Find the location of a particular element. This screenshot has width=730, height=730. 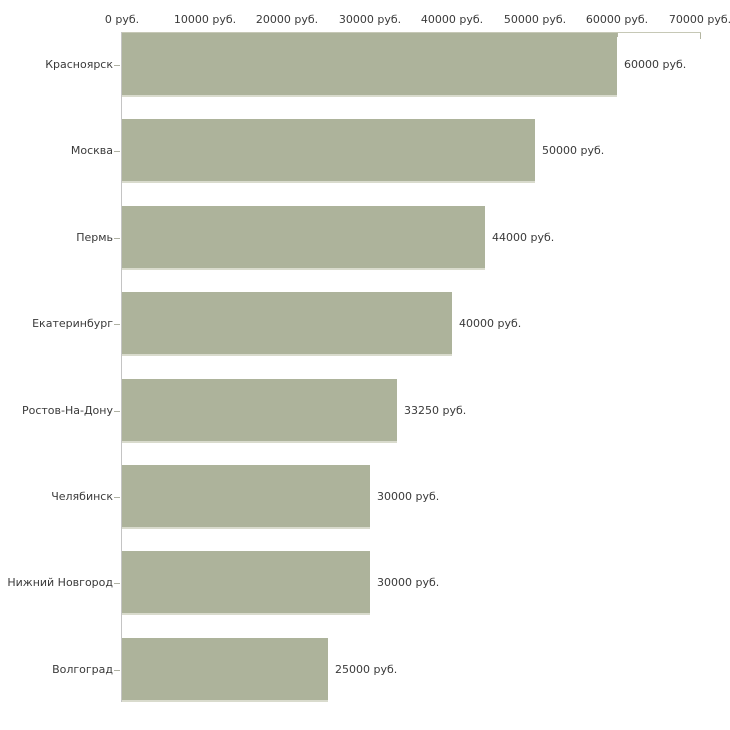

value-label: 33250 руб. is located at coordinates (435, 410).